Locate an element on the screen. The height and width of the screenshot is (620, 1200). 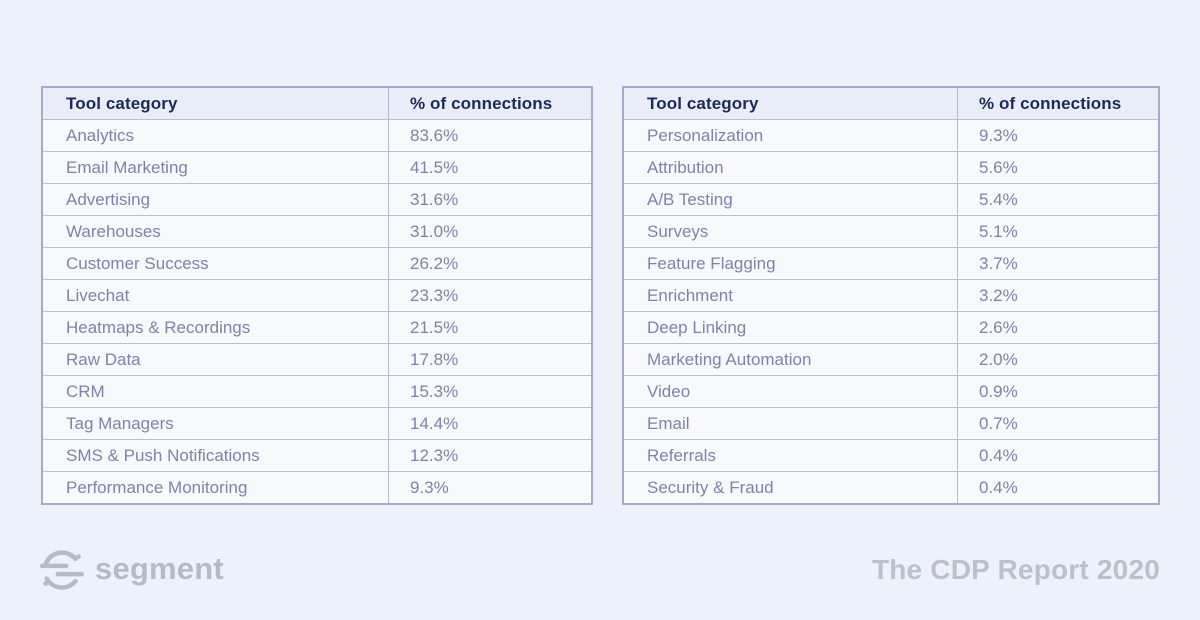
table-row: Enrichment 3.2% is located at coordinates (891, 295).